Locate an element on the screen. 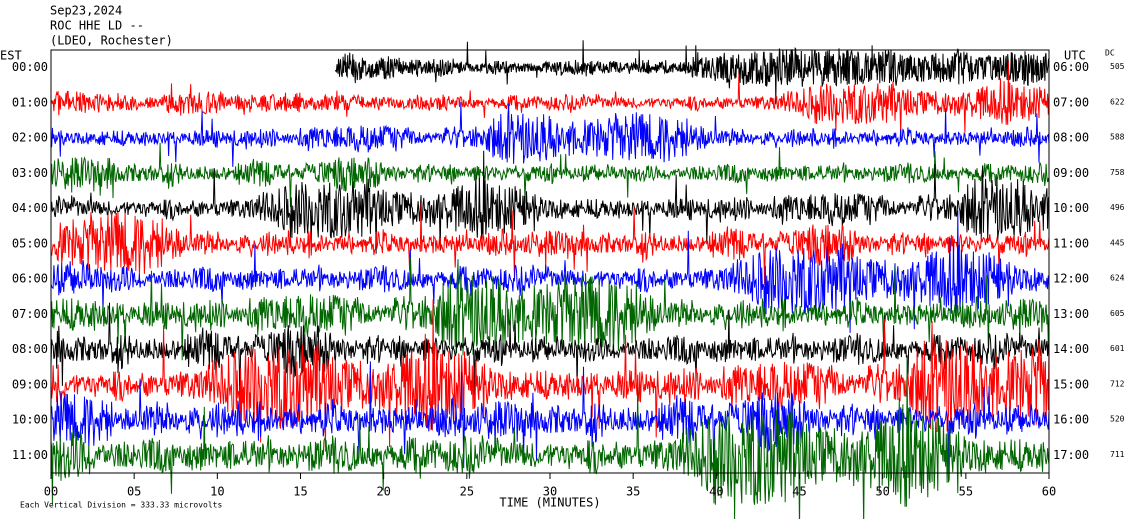 The height and width of the screenshot is (519, 1130). utc-hour-label: 15:00 is located at coordinates (1071, 384).